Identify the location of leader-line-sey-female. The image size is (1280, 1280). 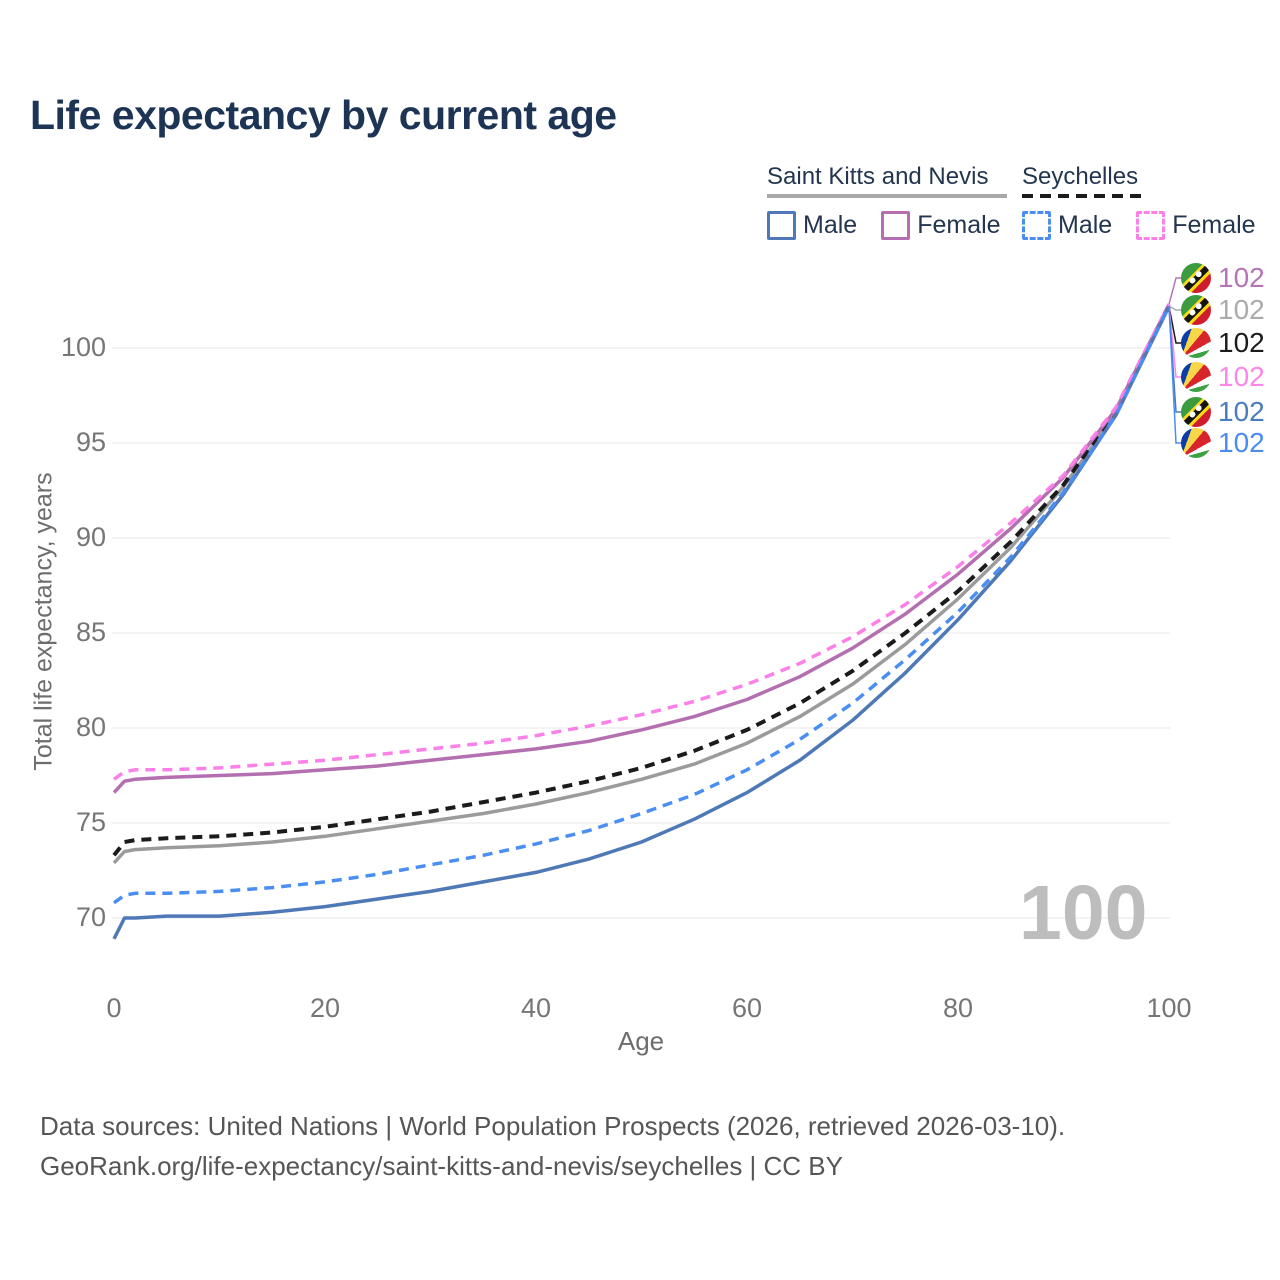
(1175, 341).